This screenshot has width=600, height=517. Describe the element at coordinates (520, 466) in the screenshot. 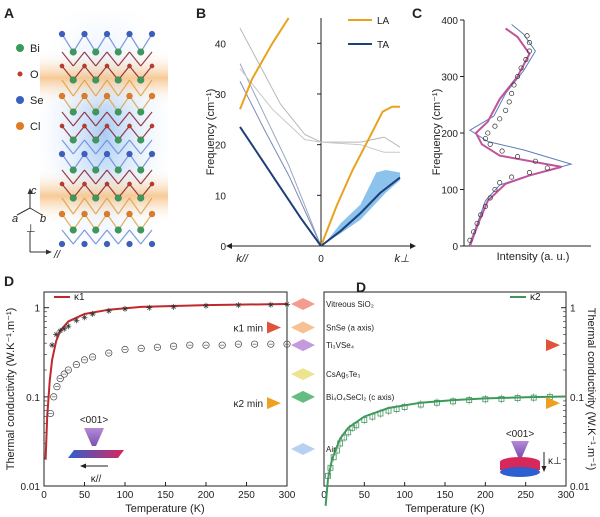

I see `inset-right-disk-mid` at that location.